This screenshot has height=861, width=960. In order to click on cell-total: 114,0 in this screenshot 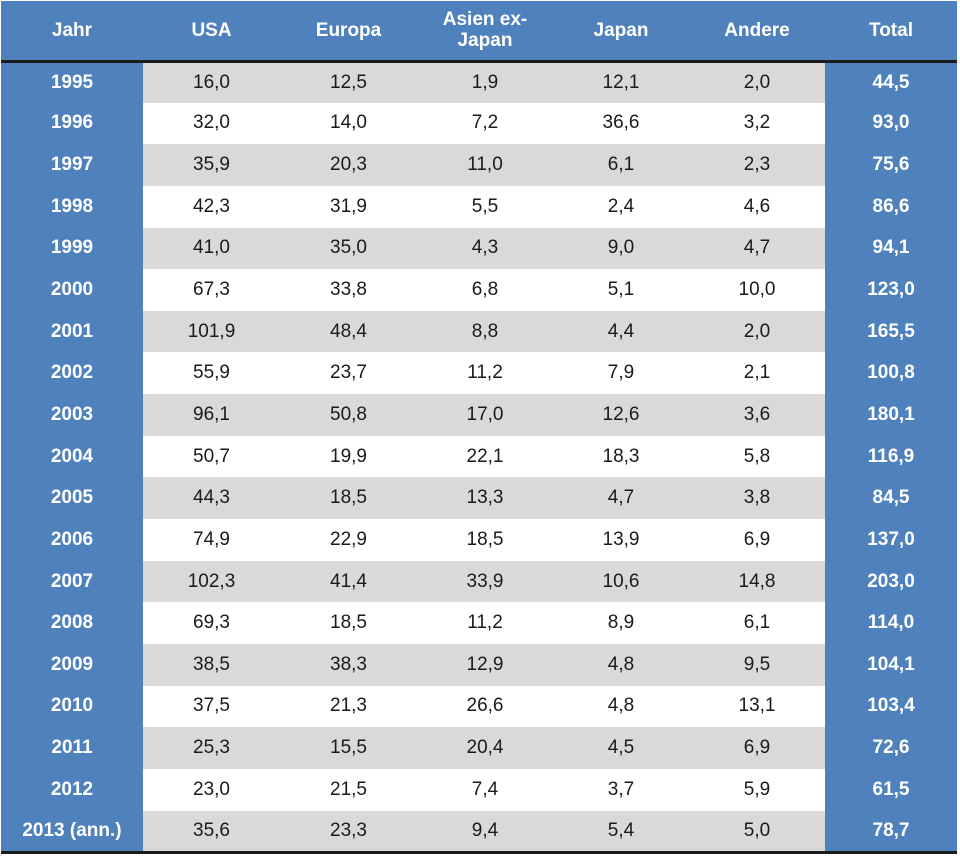, I will do `click(891, 623)`.